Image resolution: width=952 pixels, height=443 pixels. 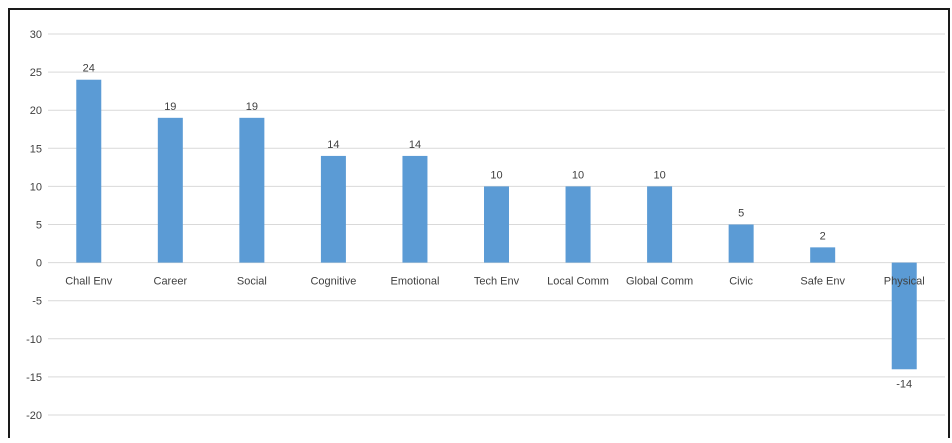 What do you see at coordinates (659, 282) in the screenshot?
I see `x-tick-label: Global Comm` at bounding box center [659, 282].